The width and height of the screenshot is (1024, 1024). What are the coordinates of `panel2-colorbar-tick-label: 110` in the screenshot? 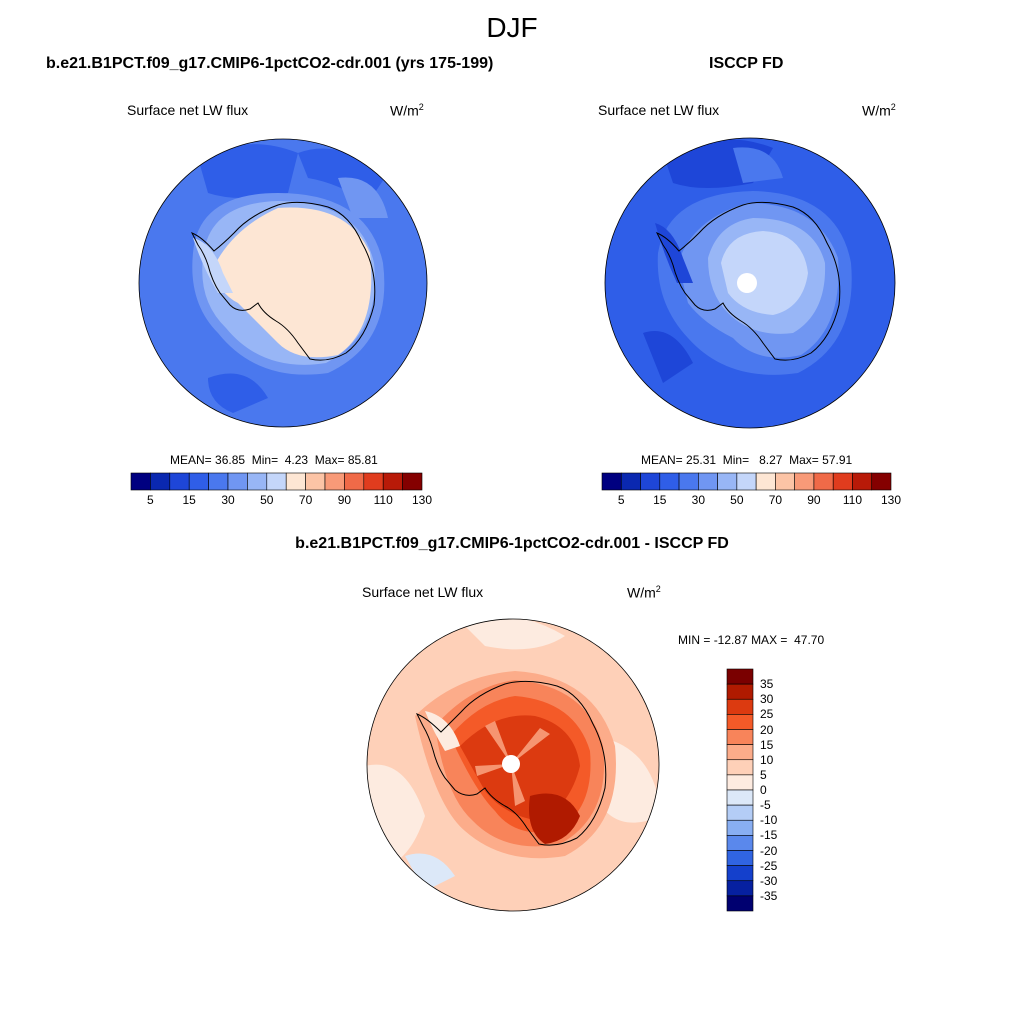 It's located at (852, 500).